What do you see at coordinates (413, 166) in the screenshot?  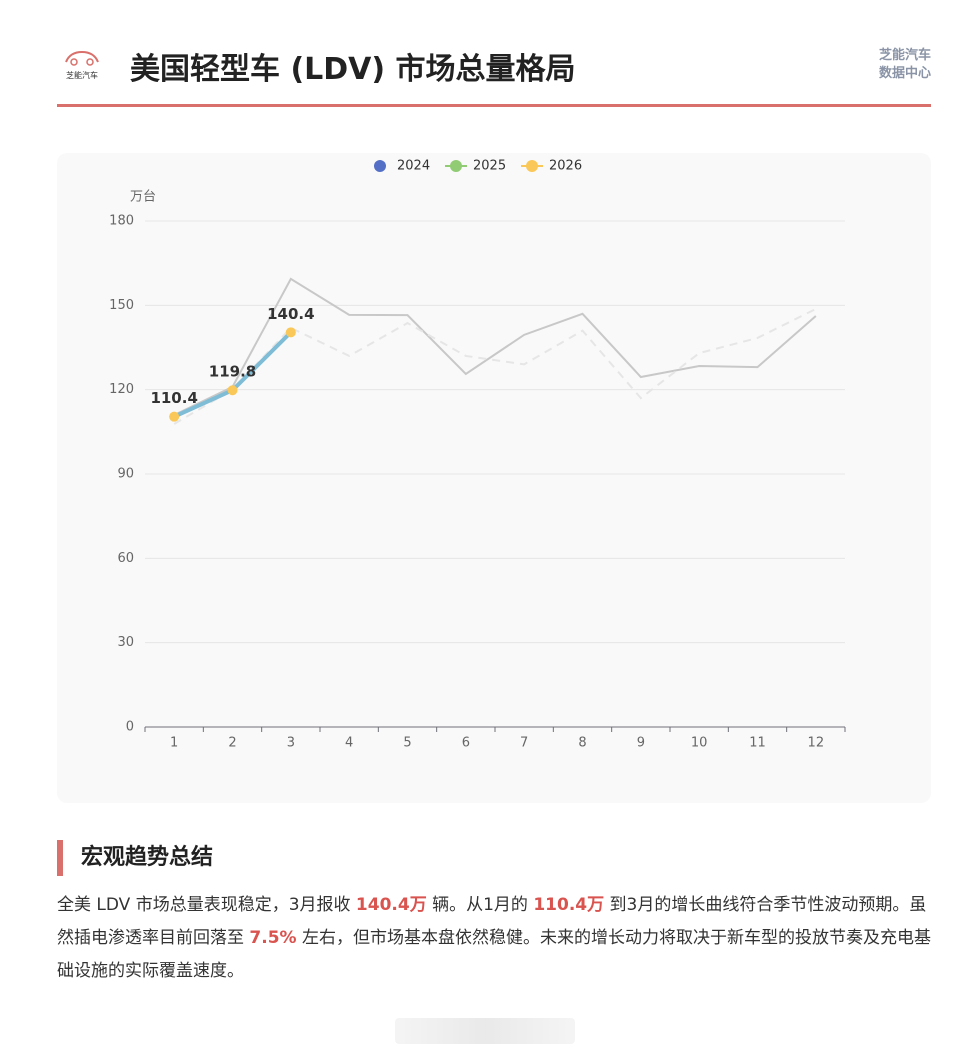 I see `legend-label: 2024` at bounding box center [413, 166].